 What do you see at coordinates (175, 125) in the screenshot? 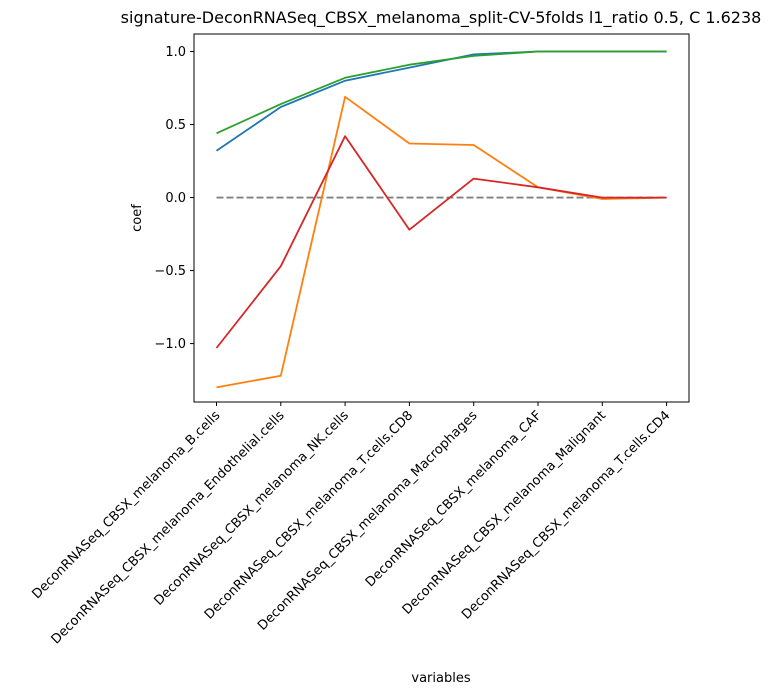
I see `y-tick-label: 0.5` at bounding box center [175, 125].